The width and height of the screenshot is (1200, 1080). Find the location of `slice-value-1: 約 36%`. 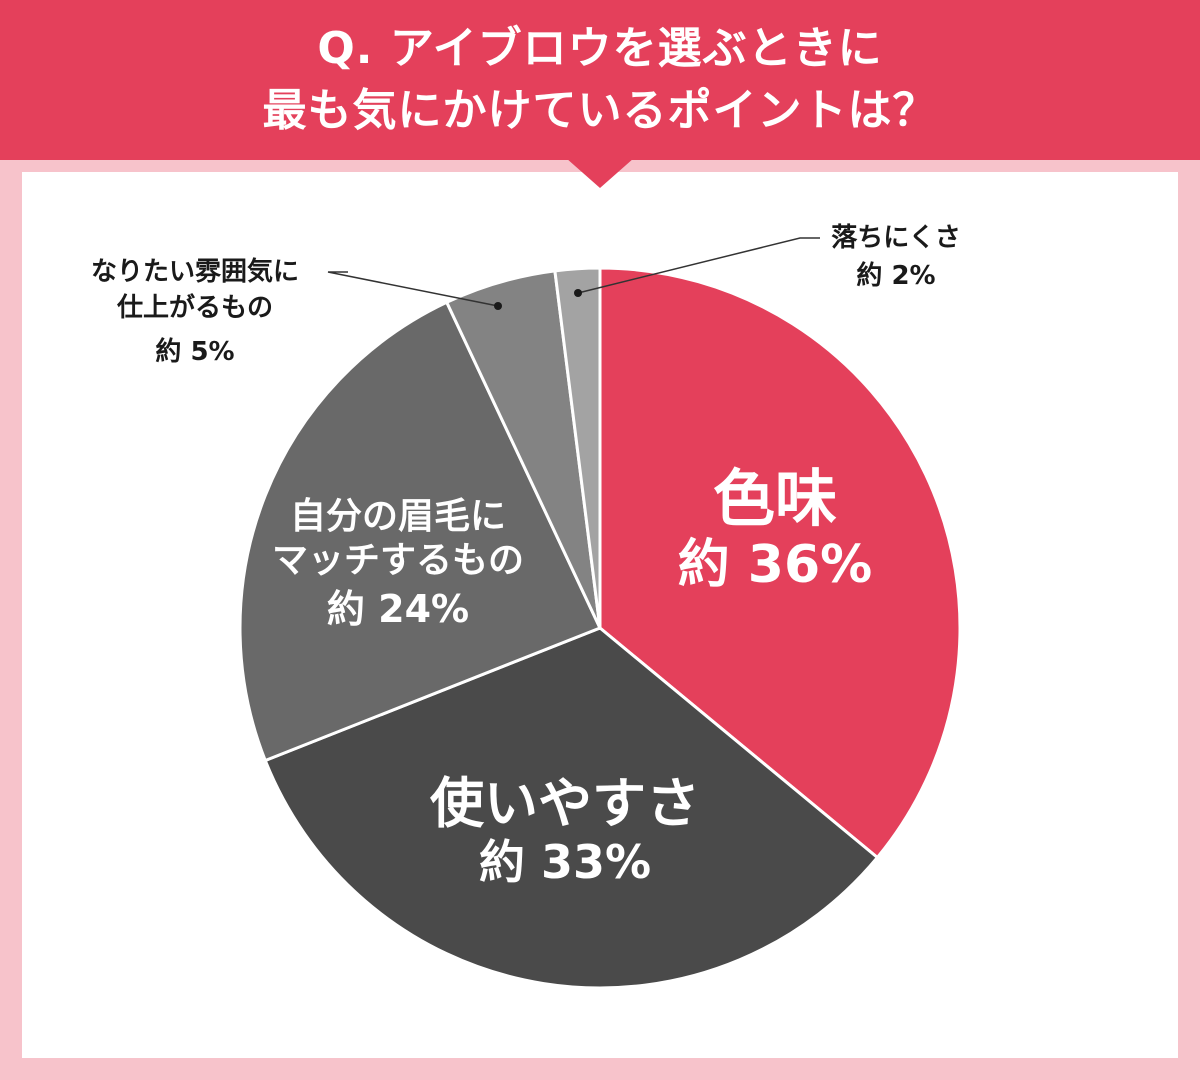

slice-value-1: 約 36% is located at coordinates (775, 565).